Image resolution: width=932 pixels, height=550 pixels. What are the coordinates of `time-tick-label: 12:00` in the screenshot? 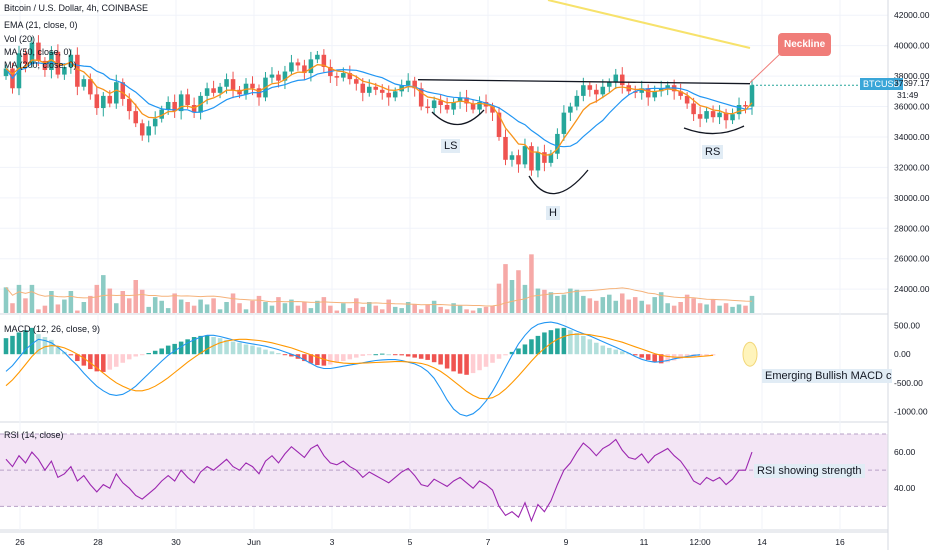 It's located at (700, 542).